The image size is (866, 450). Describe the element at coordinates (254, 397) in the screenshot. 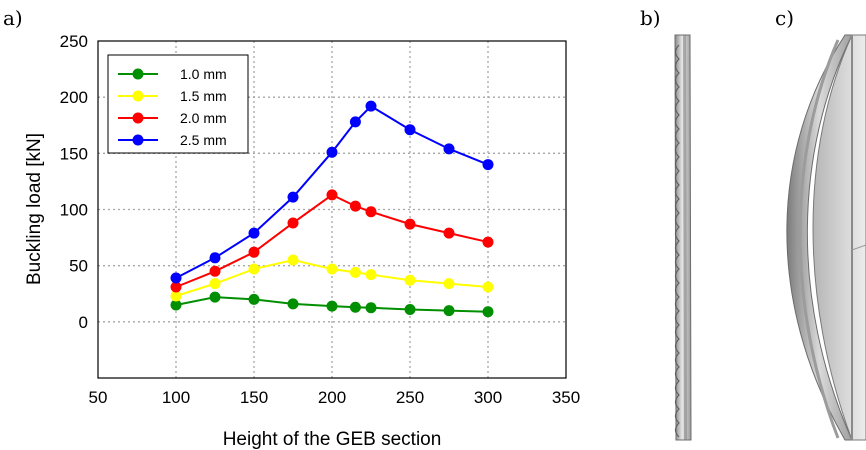

I see `x-tick-label: 150` at that location.